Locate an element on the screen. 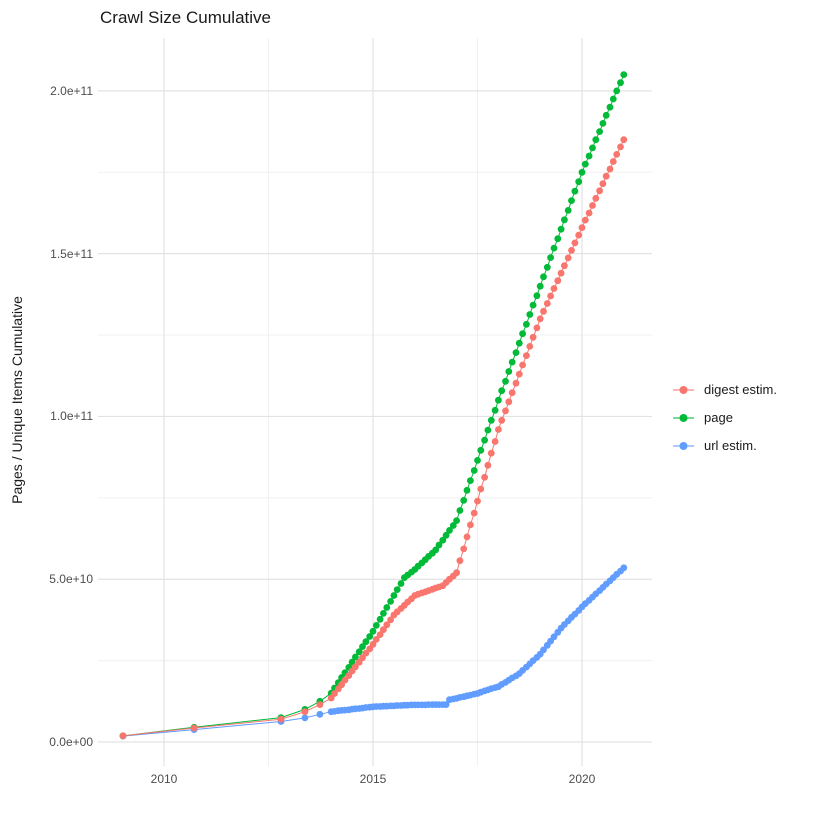 The width and height of the screenshot is (826, 827). y-tick-label: 0.0e+00 is located at coordinates (71, 742).